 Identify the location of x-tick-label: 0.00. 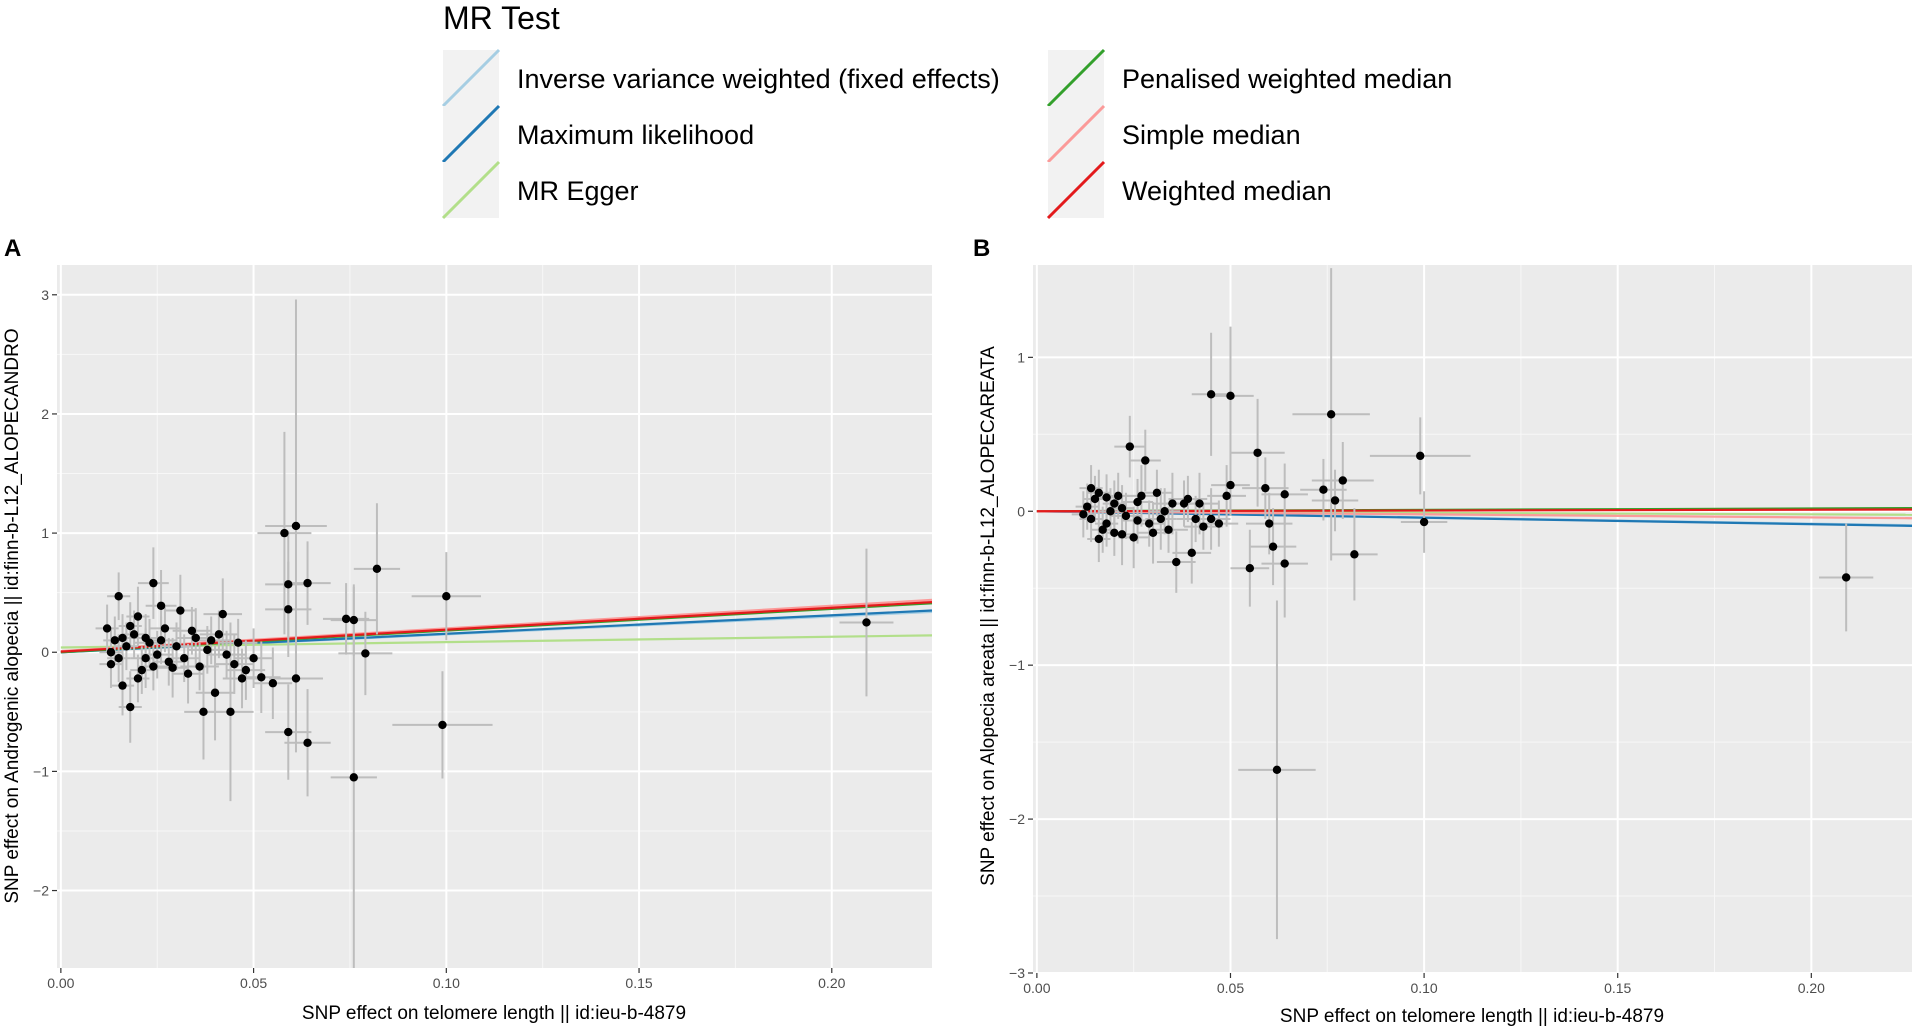
(1036, 988).